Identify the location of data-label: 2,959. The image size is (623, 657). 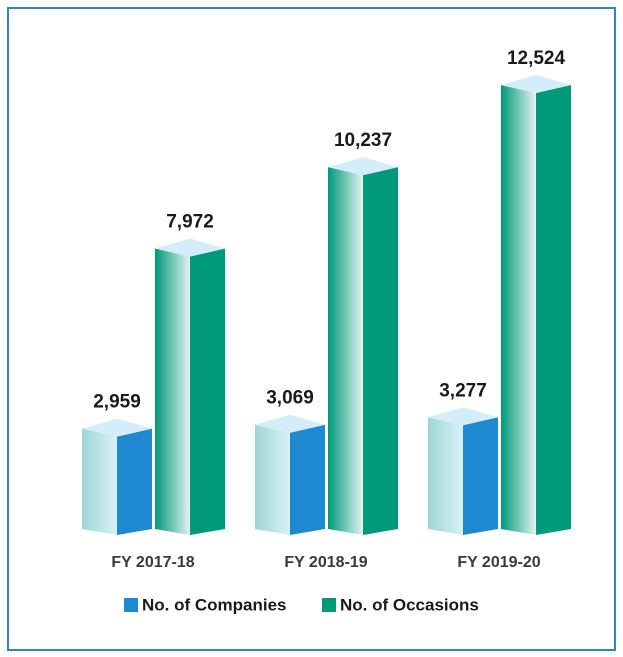
(117, 402).